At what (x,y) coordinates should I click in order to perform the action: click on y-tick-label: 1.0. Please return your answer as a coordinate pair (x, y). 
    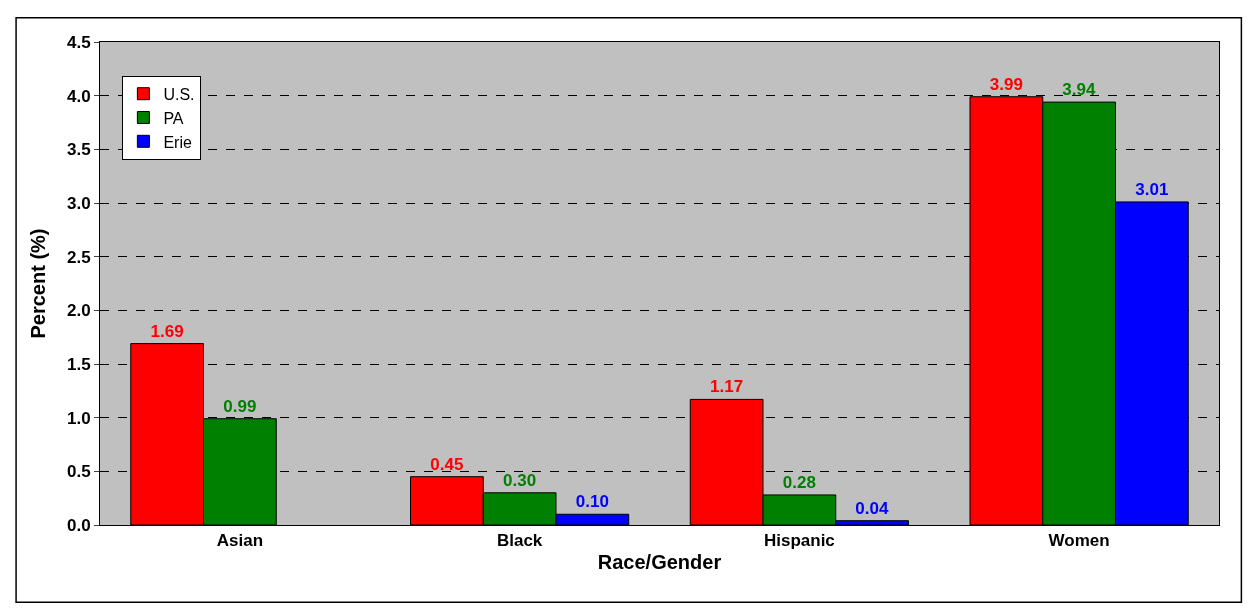
    Looking at the image, I should click on (78, 418).